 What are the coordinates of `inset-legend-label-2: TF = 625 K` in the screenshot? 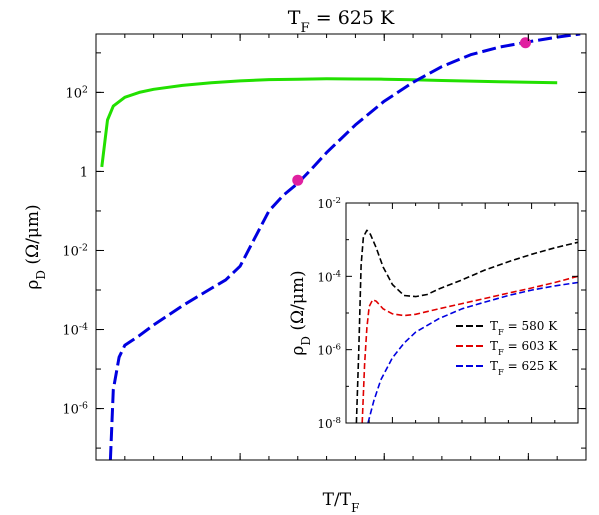 It's located at (524, 368).